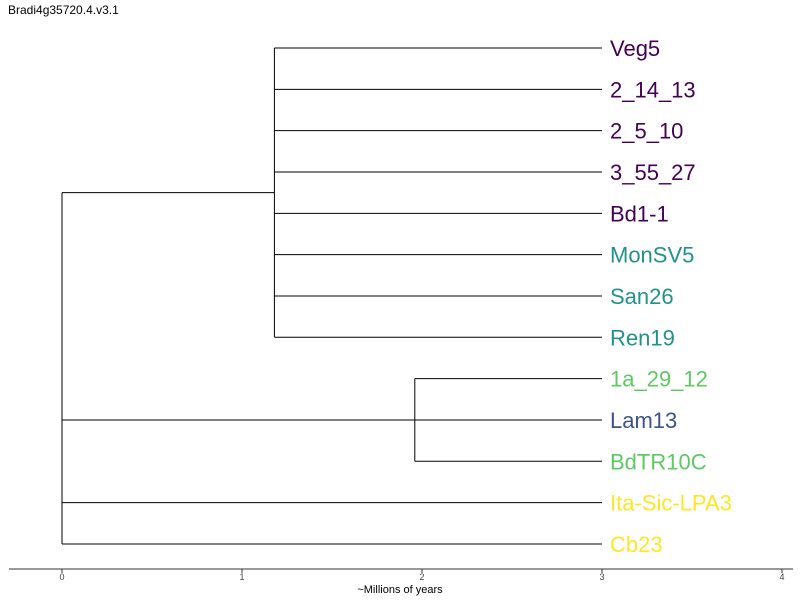  Describe the element at coordinates (653, 89) in the screenshot. I see `tip-label: 2_14_13` at that location.